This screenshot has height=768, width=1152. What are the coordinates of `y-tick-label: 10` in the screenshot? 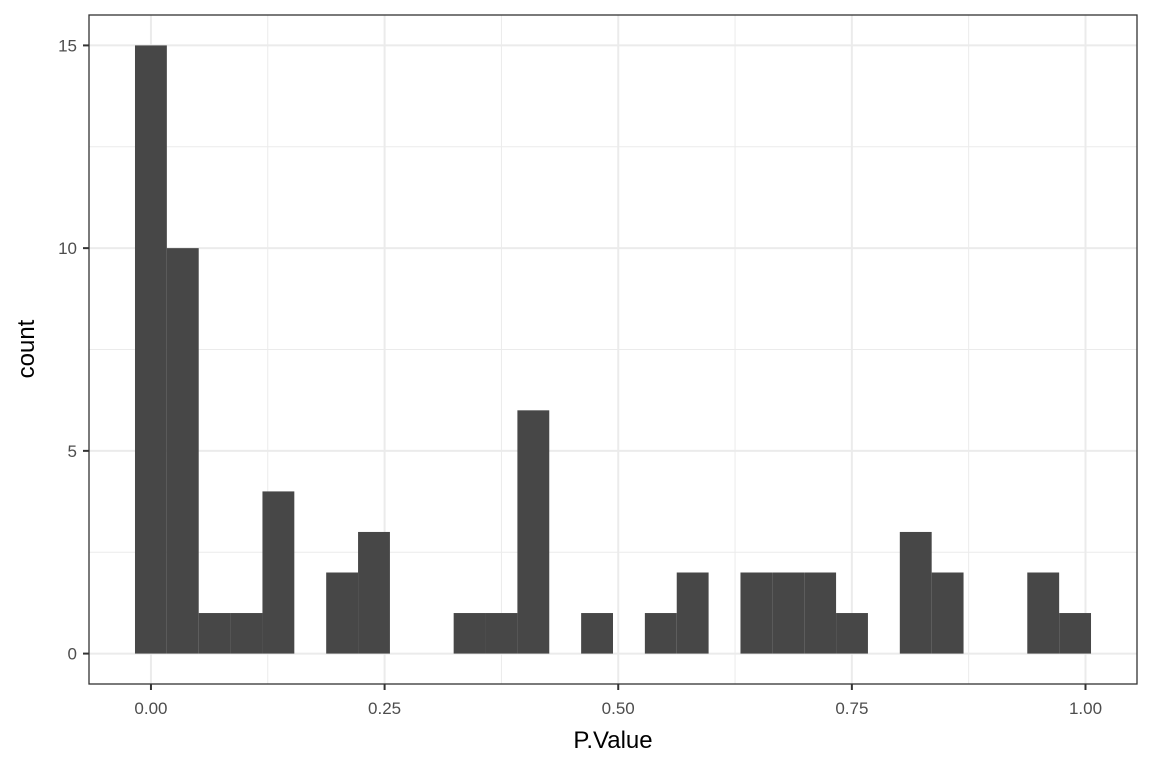 It's located at (67, 248).